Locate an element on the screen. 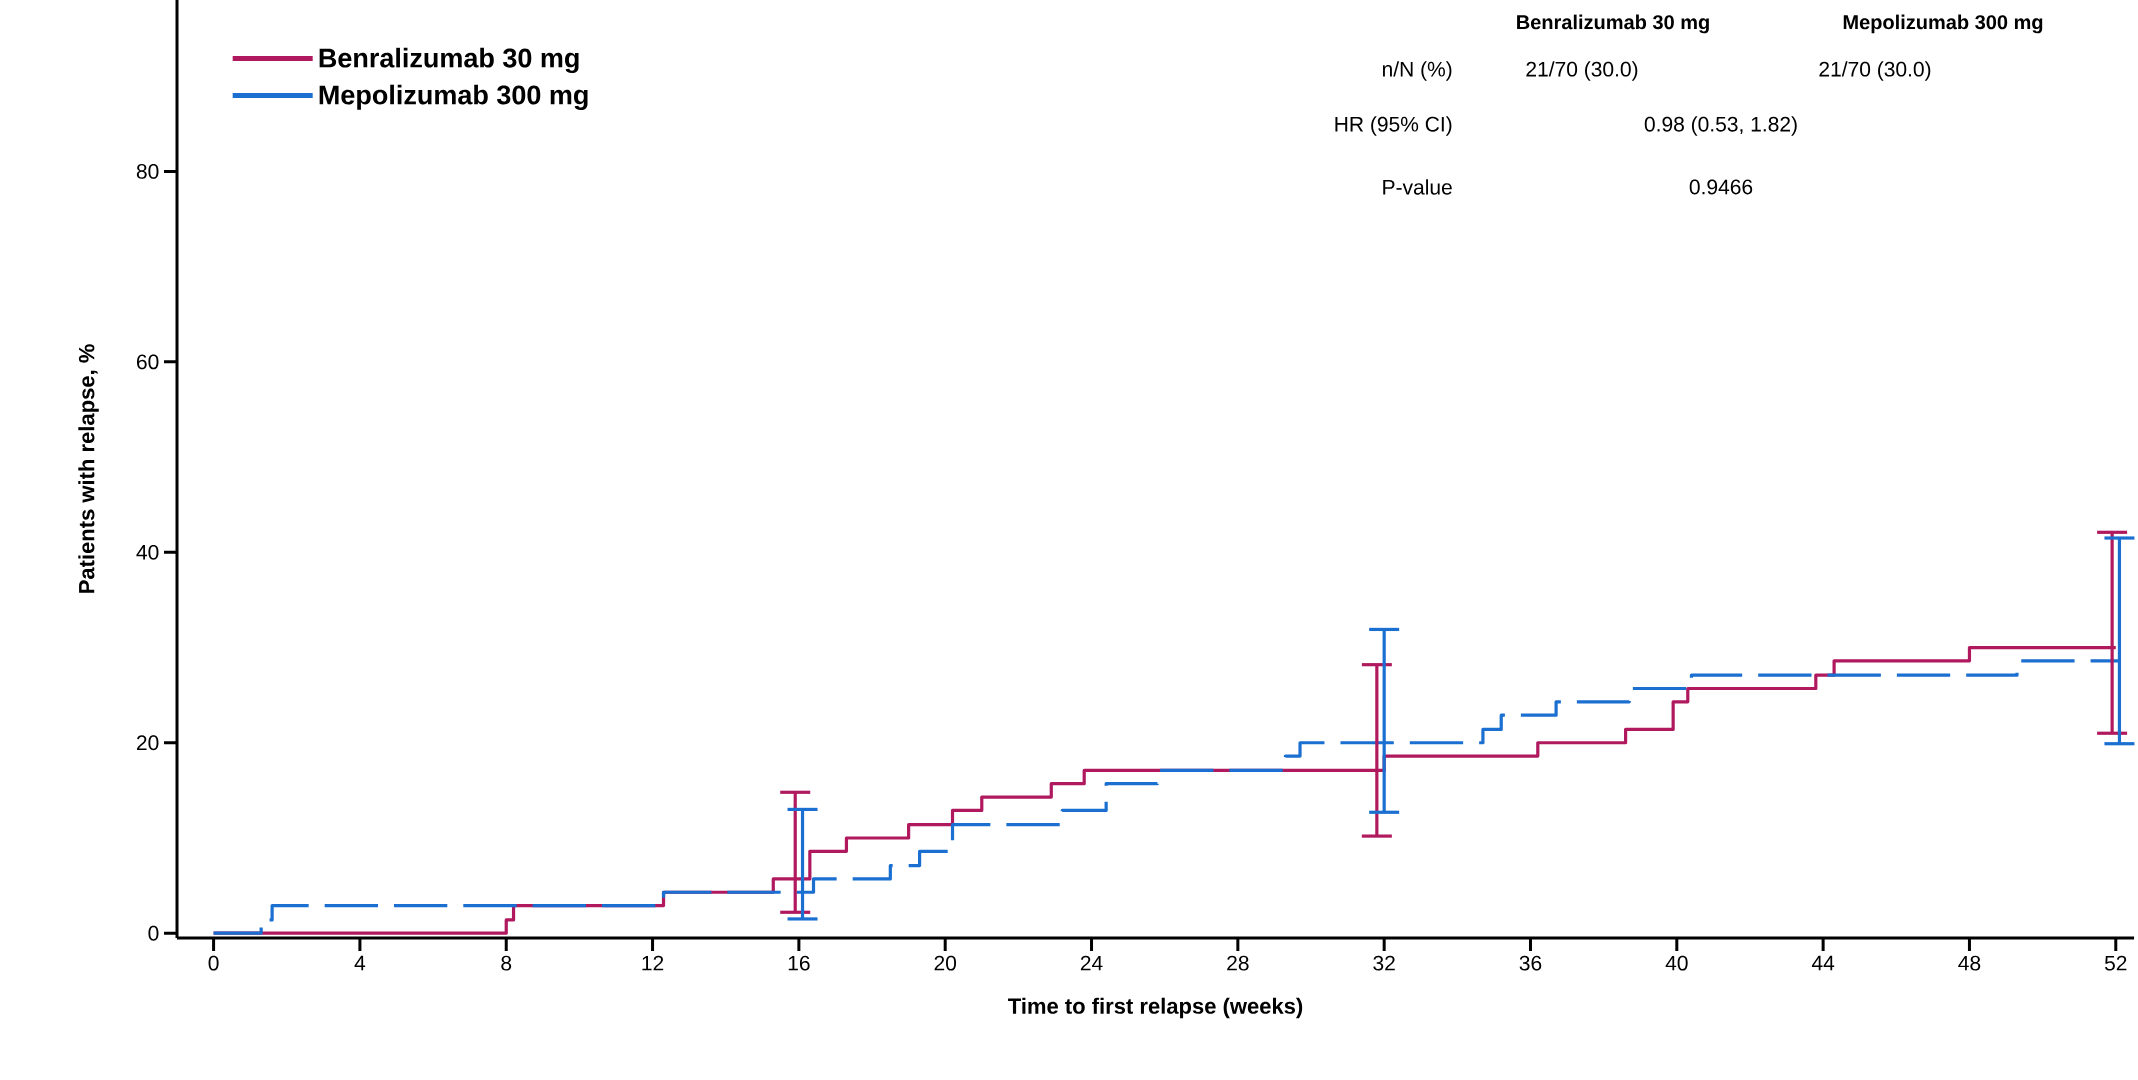 The image size is (2138, 1080). x-tick-label: 36 is located at coordinates (1530, 963).